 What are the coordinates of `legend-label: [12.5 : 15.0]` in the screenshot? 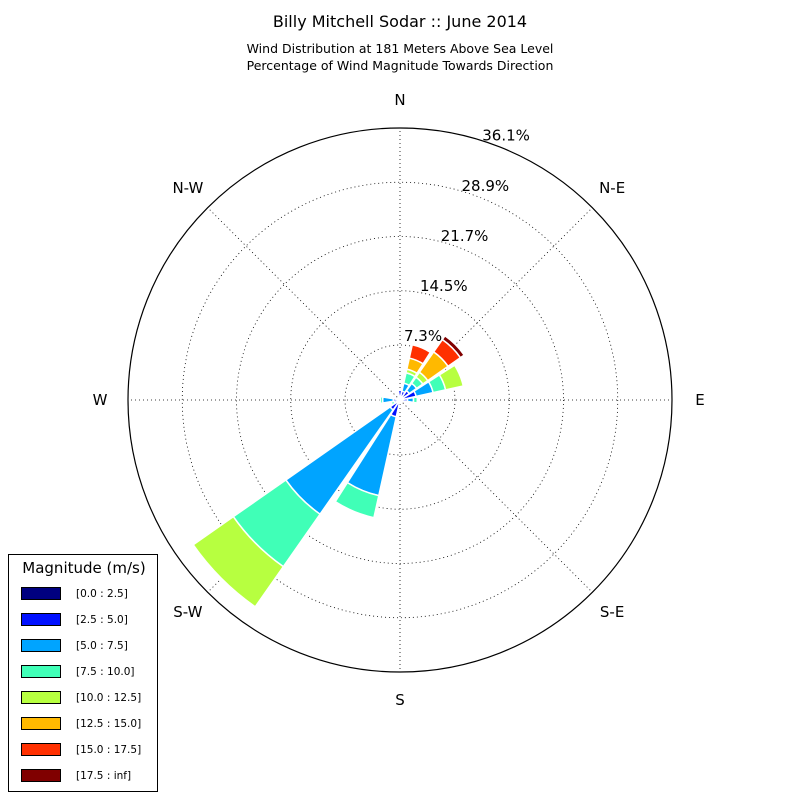 It's located at (109, 724).